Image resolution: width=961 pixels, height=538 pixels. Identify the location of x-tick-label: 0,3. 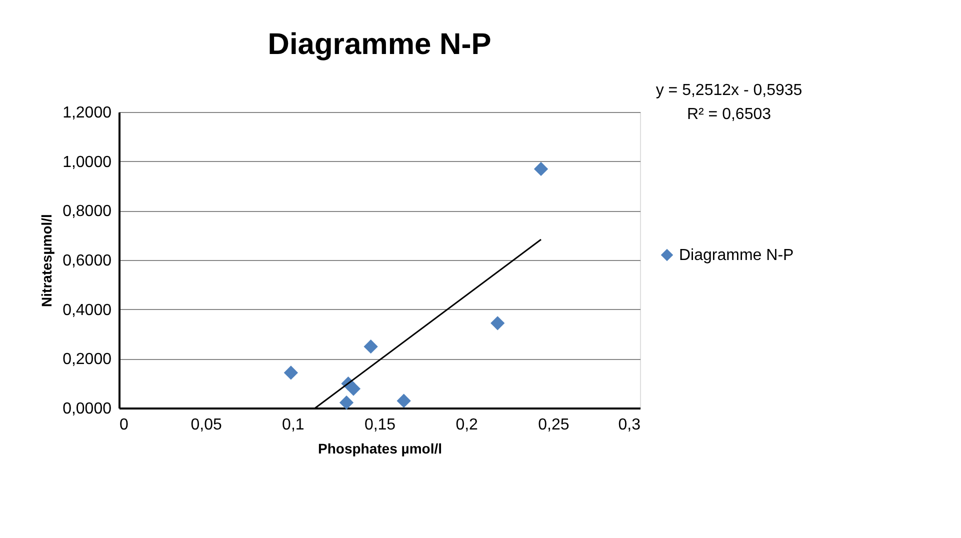
(629, 425).